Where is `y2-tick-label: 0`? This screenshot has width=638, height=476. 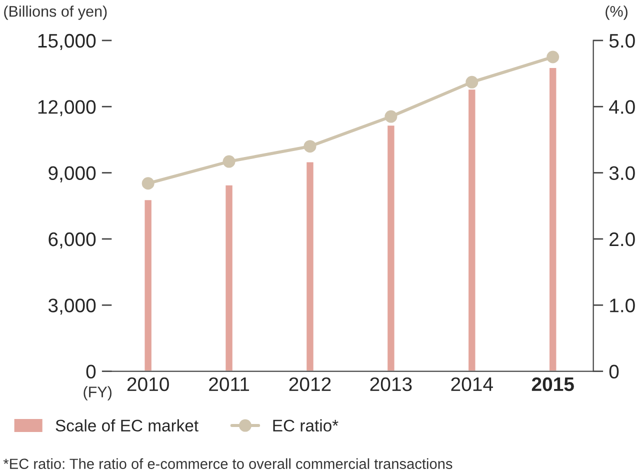 y2-tick-label: 0 is located at coordinates (614, 371).